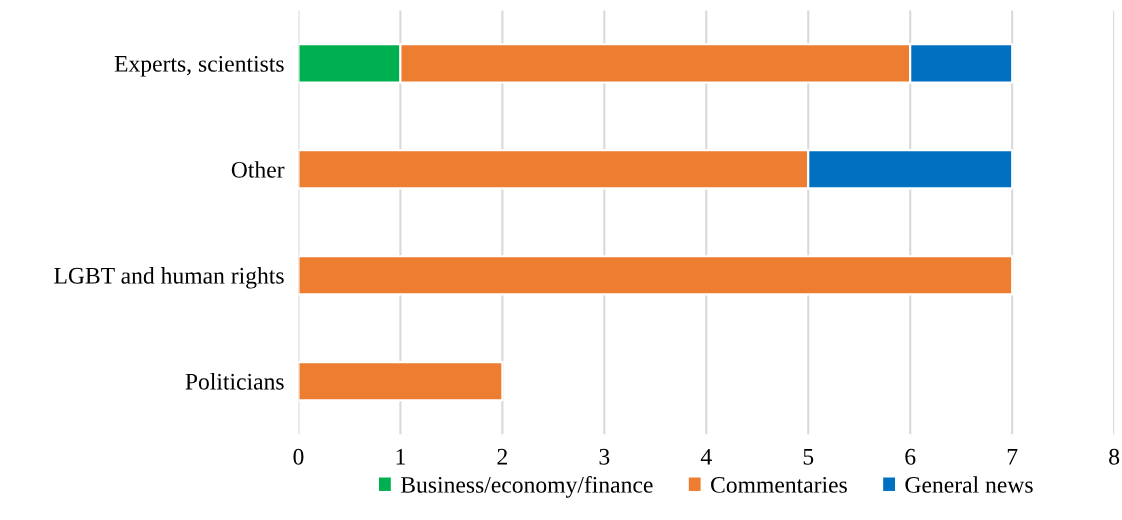 The width and height of the screenshot is (1122, 520). What do you see at coordinates (779, 484) in the screenshot?
I see `legend-label: Commentaries` at bounding box center [779, 484].